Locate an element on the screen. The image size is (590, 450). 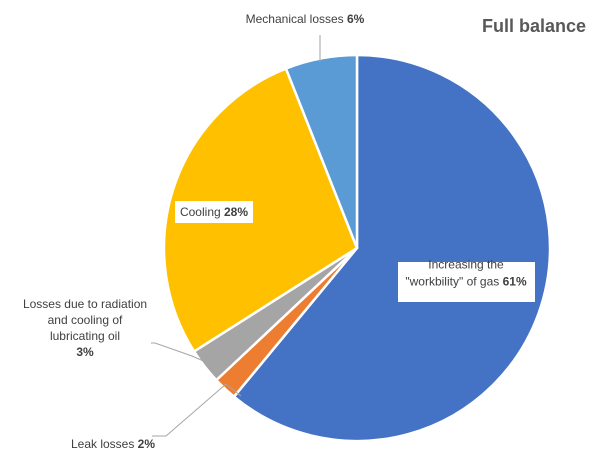
data-label-value: 3% is located at coordinates (85, 352).